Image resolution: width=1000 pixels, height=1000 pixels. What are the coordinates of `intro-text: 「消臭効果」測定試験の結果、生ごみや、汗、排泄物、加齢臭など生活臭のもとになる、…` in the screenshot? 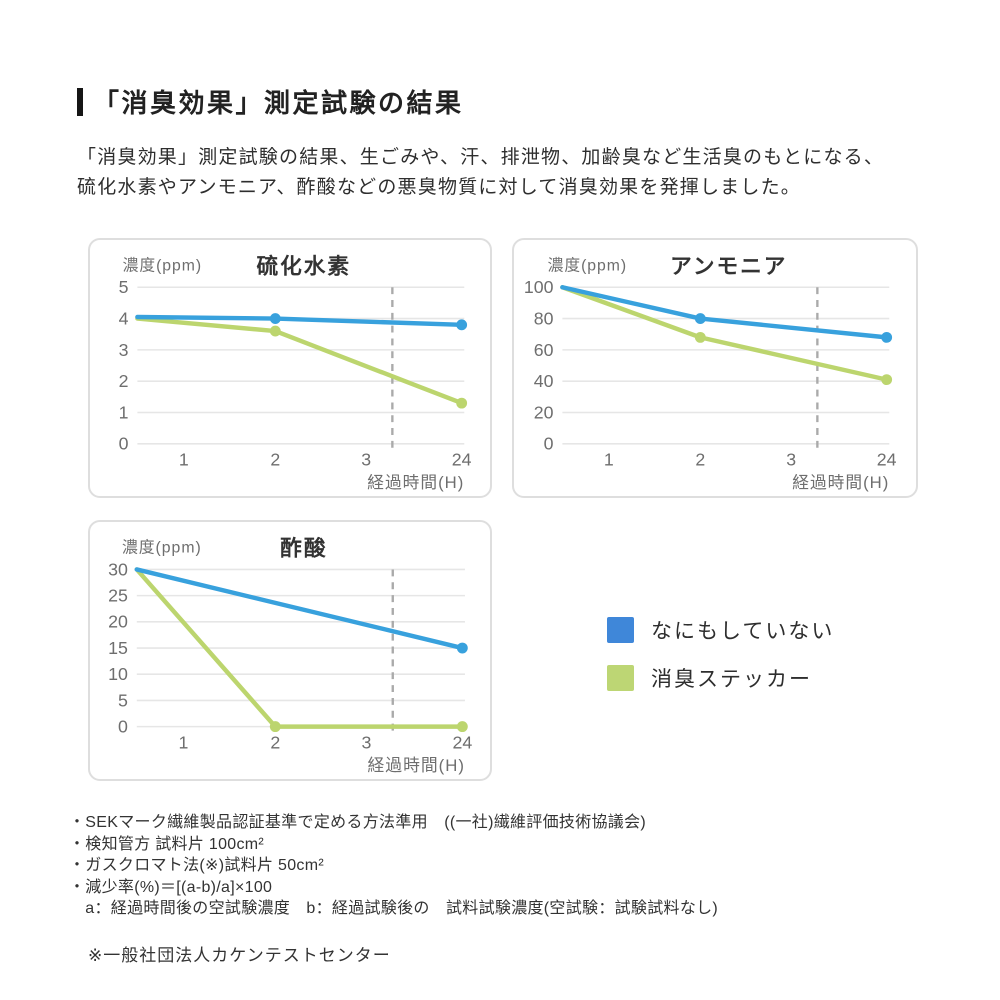 It's located at (480, 172).